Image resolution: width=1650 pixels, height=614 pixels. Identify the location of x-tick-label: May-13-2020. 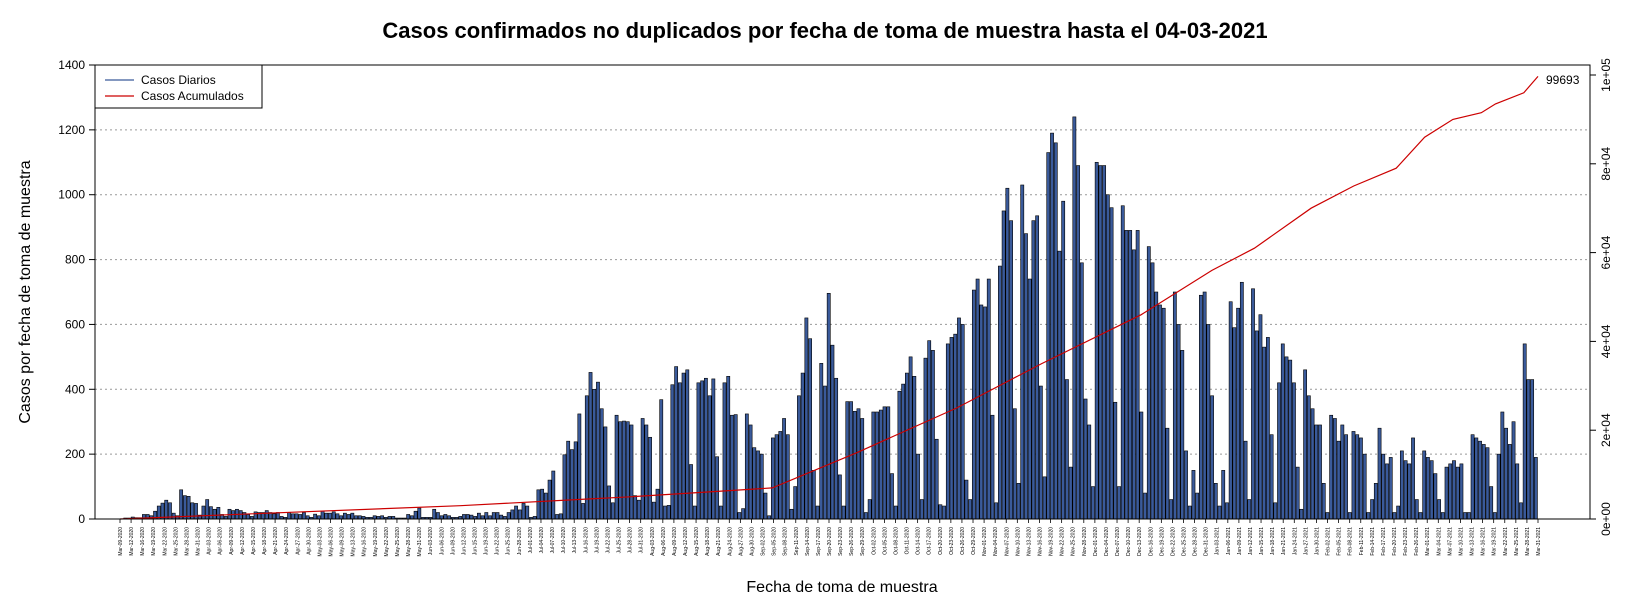
(354, 542).